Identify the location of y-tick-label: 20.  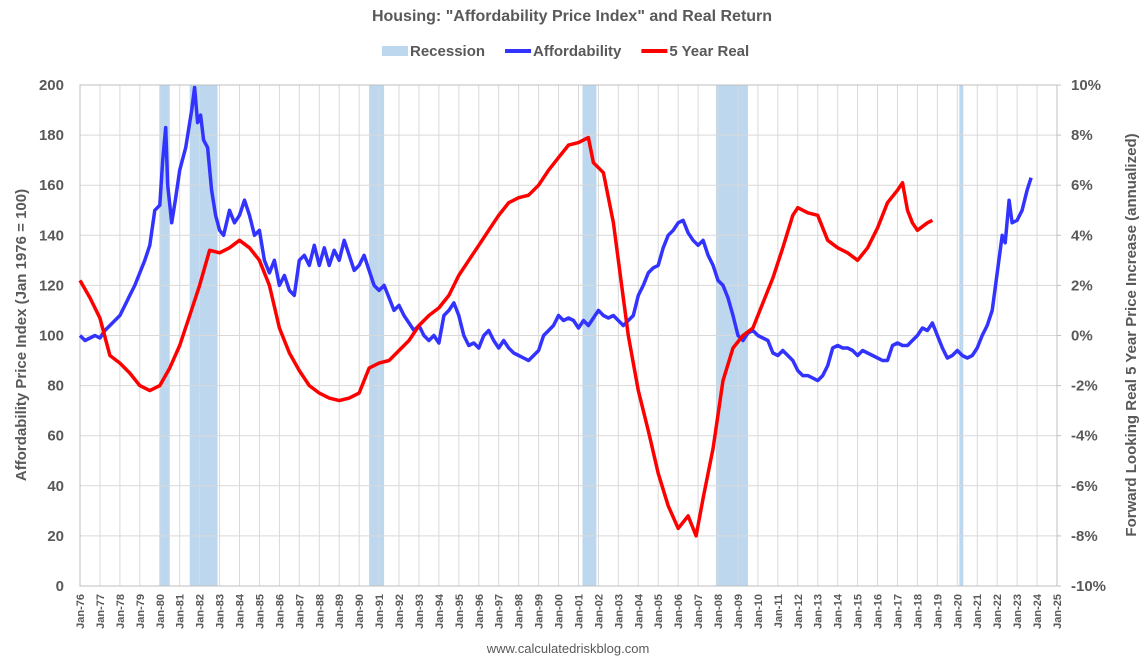
(55, 536).